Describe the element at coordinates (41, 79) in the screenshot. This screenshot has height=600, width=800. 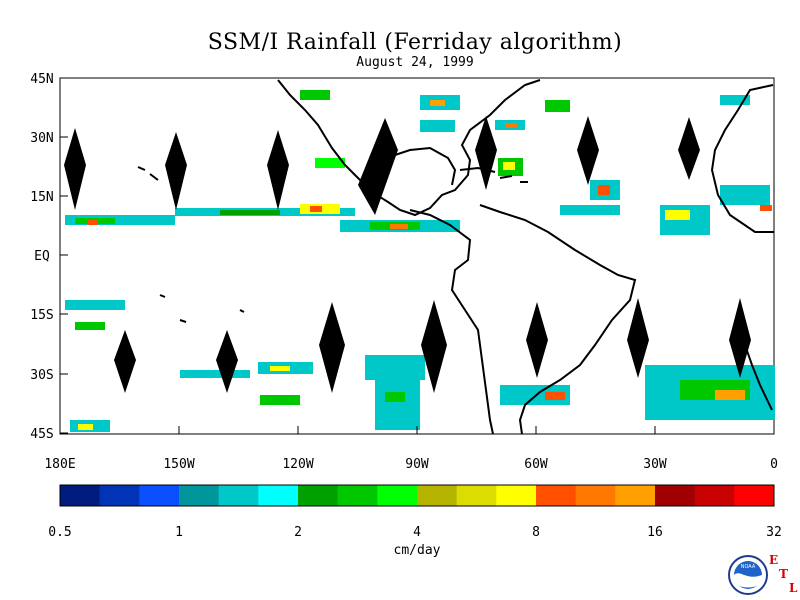
I see `lat-label-45n: 45N` at that location.